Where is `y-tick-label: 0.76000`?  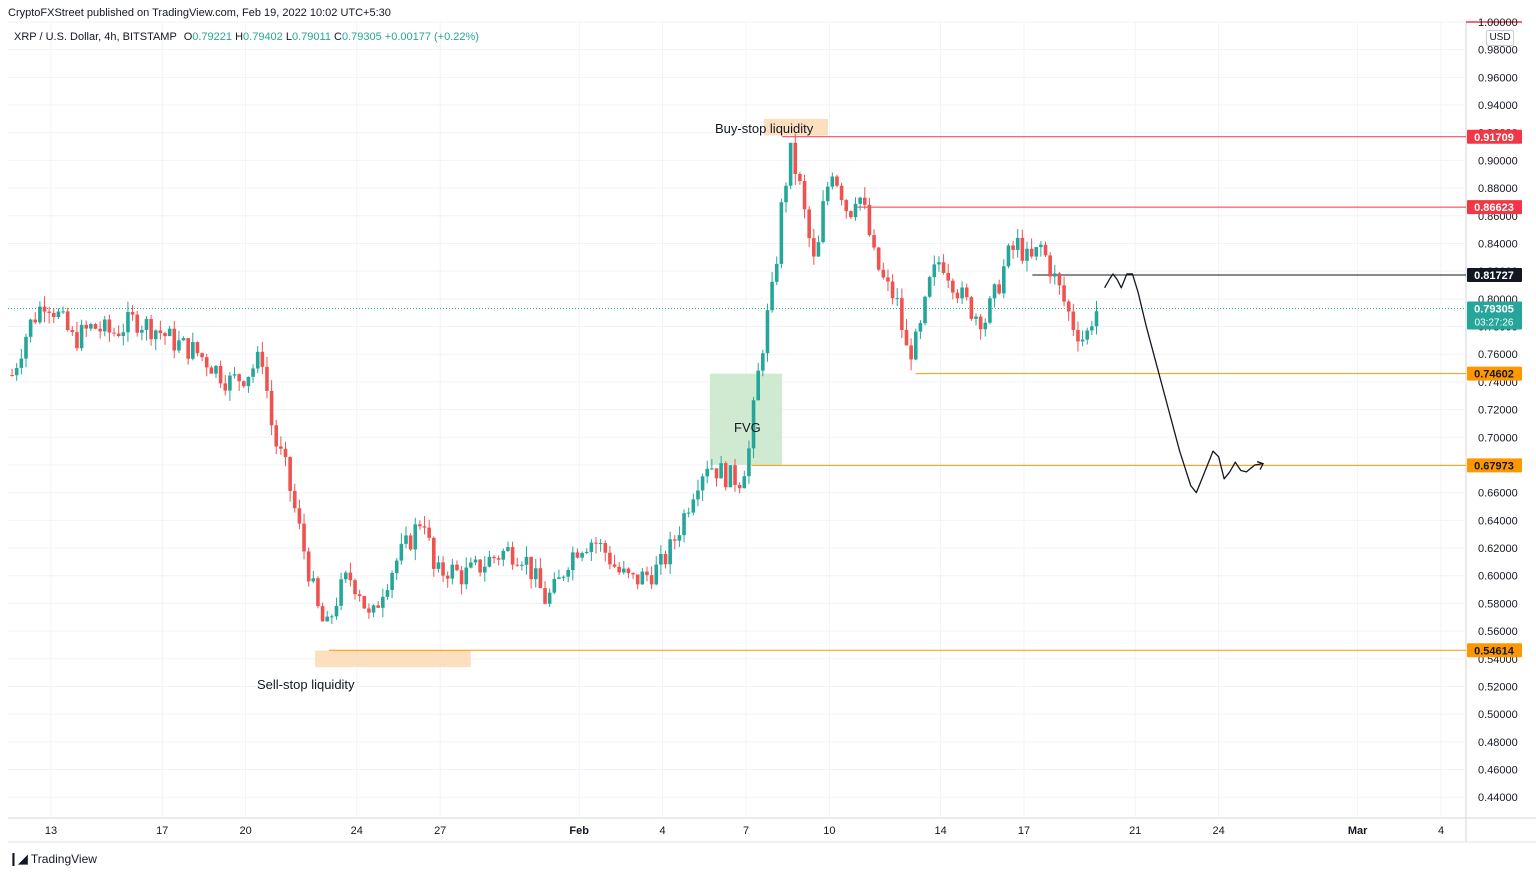 y-tick-label: 0.76000 is located at coordinates (1498, 355).